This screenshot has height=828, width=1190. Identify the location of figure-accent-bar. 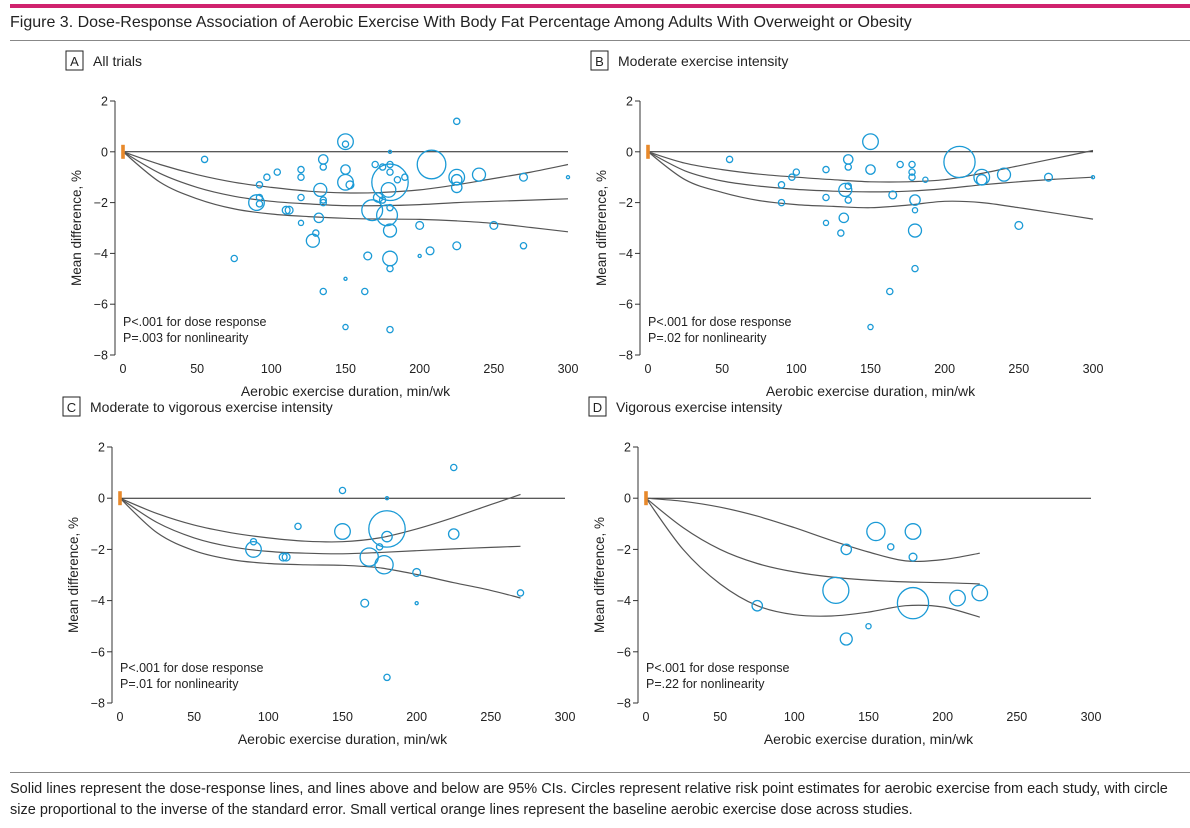
(600, 6).